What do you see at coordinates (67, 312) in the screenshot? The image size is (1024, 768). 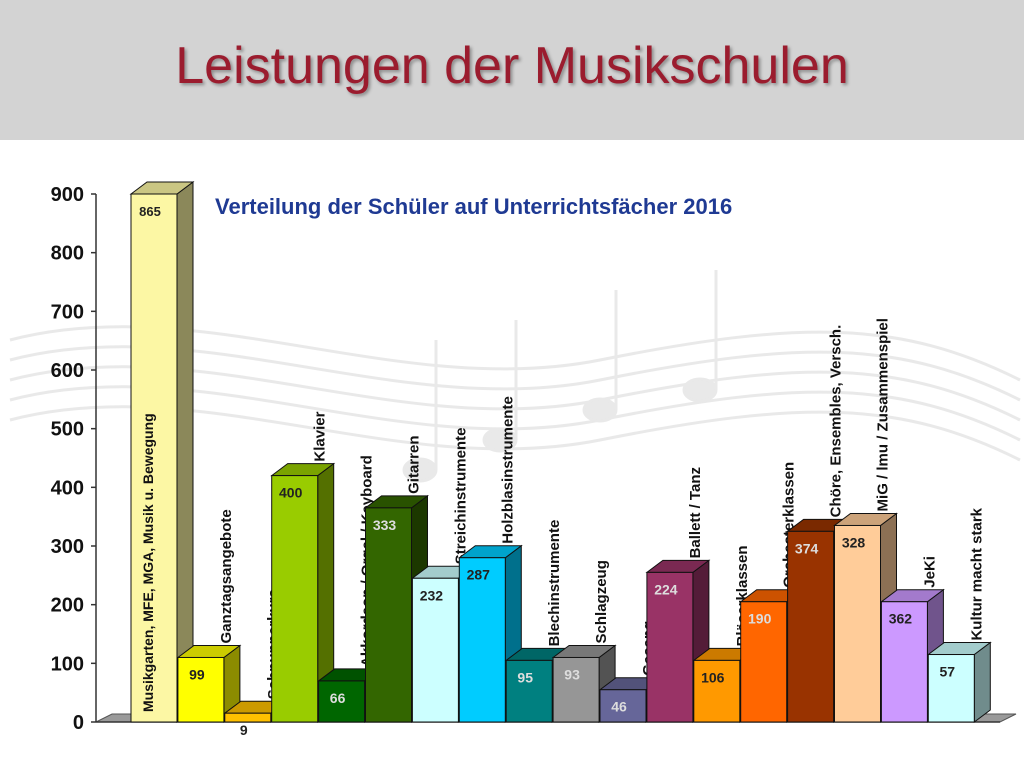 I see `y-tick-label: 700` at bounding box center [67, 312].